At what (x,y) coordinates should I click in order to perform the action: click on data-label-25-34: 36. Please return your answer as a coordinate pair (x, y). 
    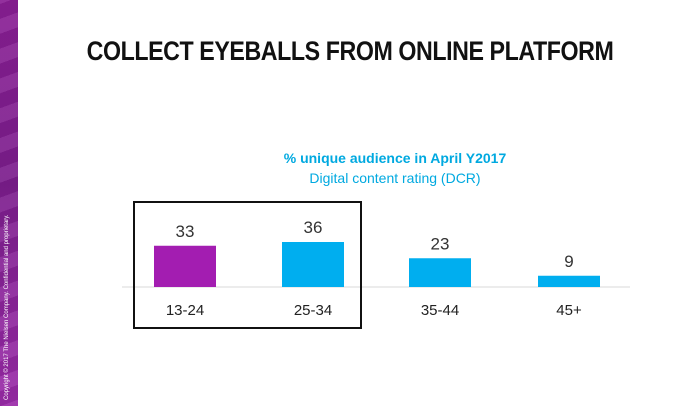
    Looking at the image, I should click on (313, 227).